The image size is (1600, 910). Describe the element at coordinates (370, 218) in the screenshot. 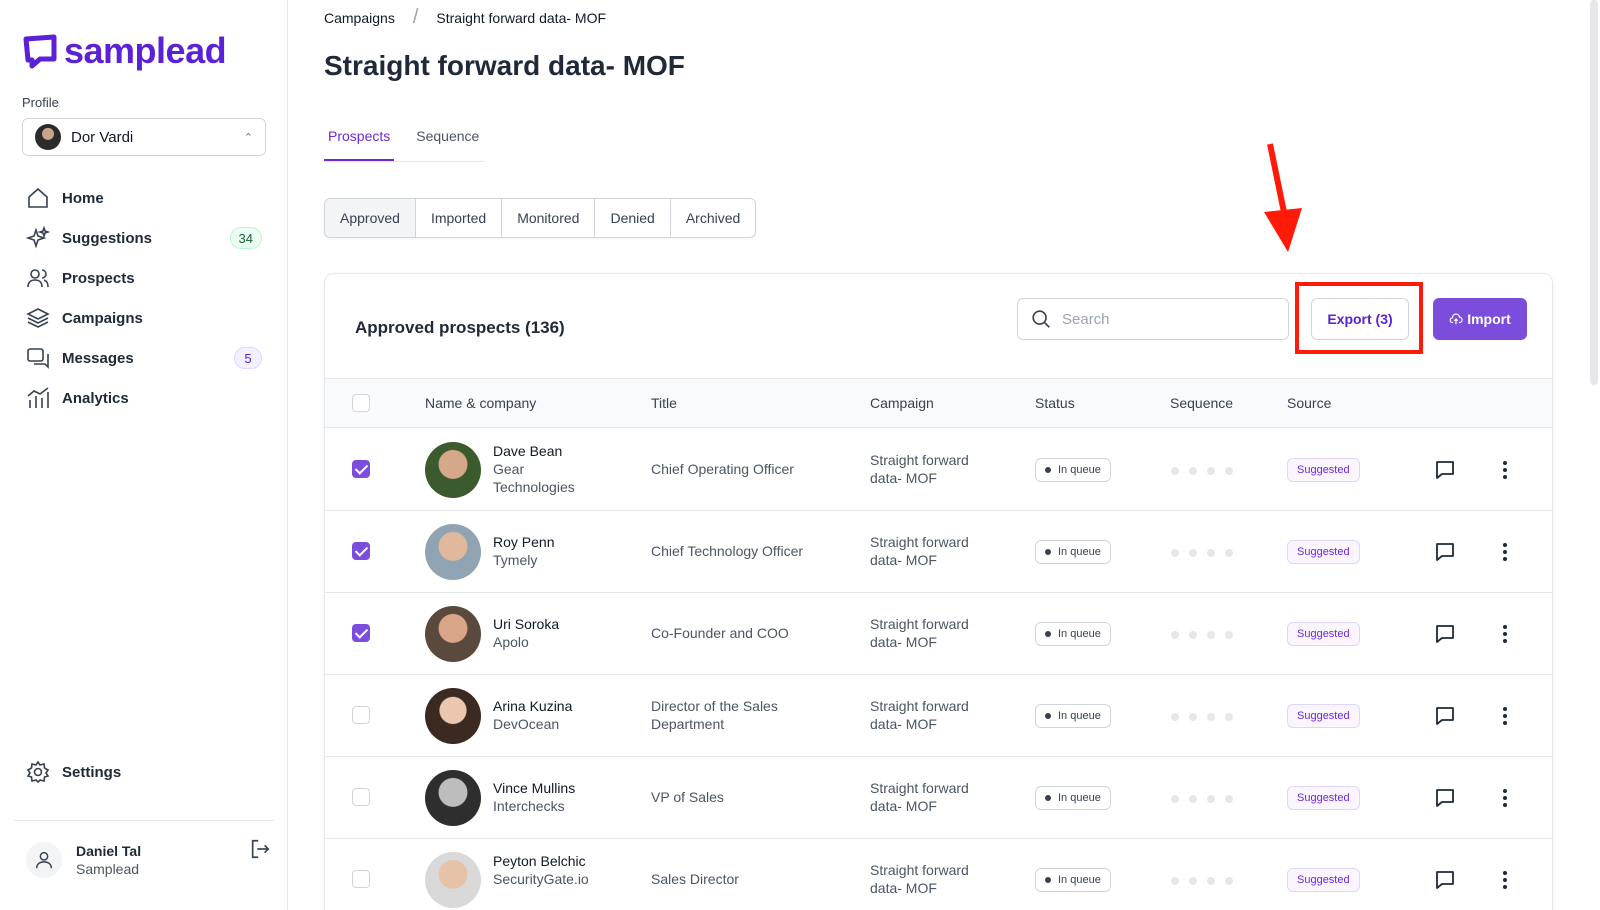

I see `filter-approved: Approved` at that location.